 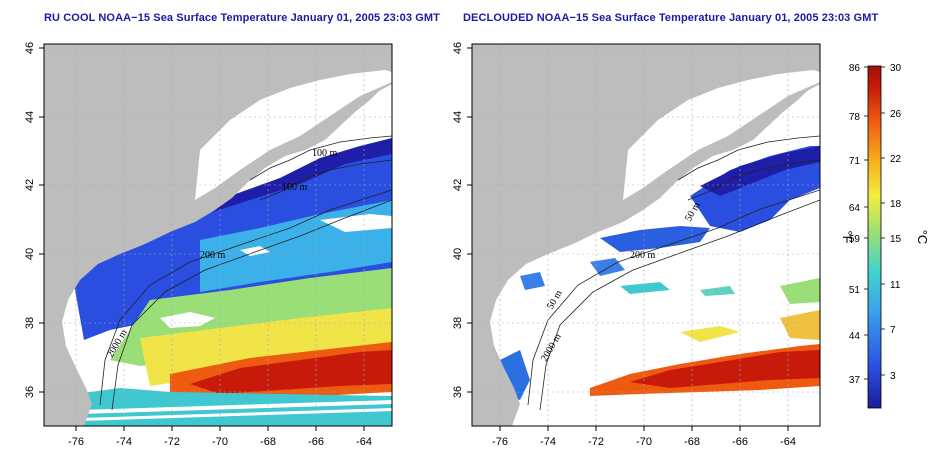 What do you see at coordinates (293, 135) in the screenshot?
I see `left-coastal-cloud` at bounding box center [293, 135].